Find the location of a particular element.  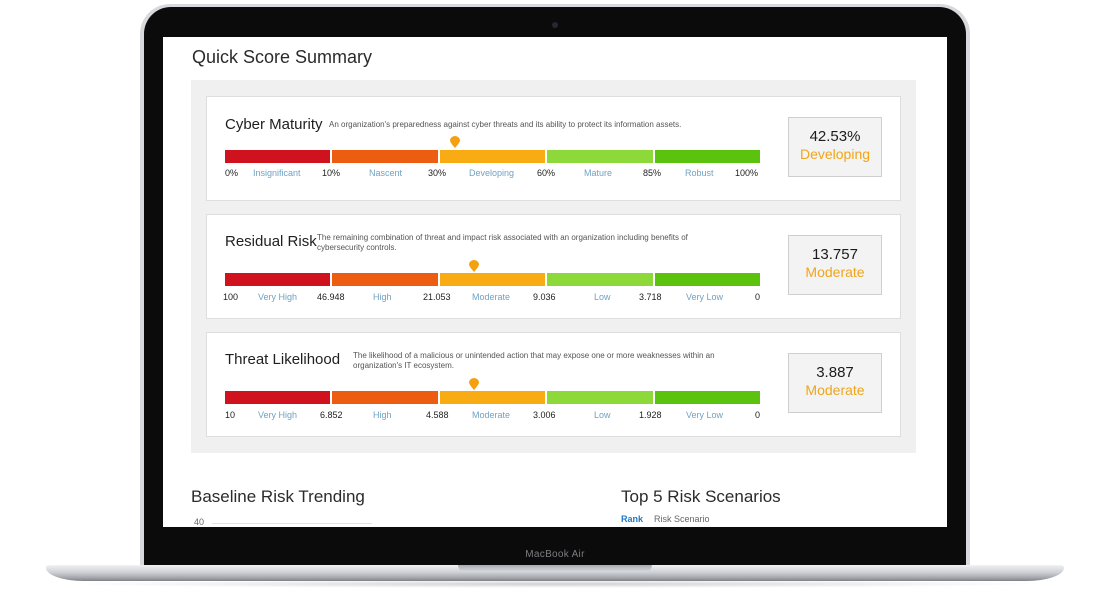

camera-icon is located at coordinates (555, 25).